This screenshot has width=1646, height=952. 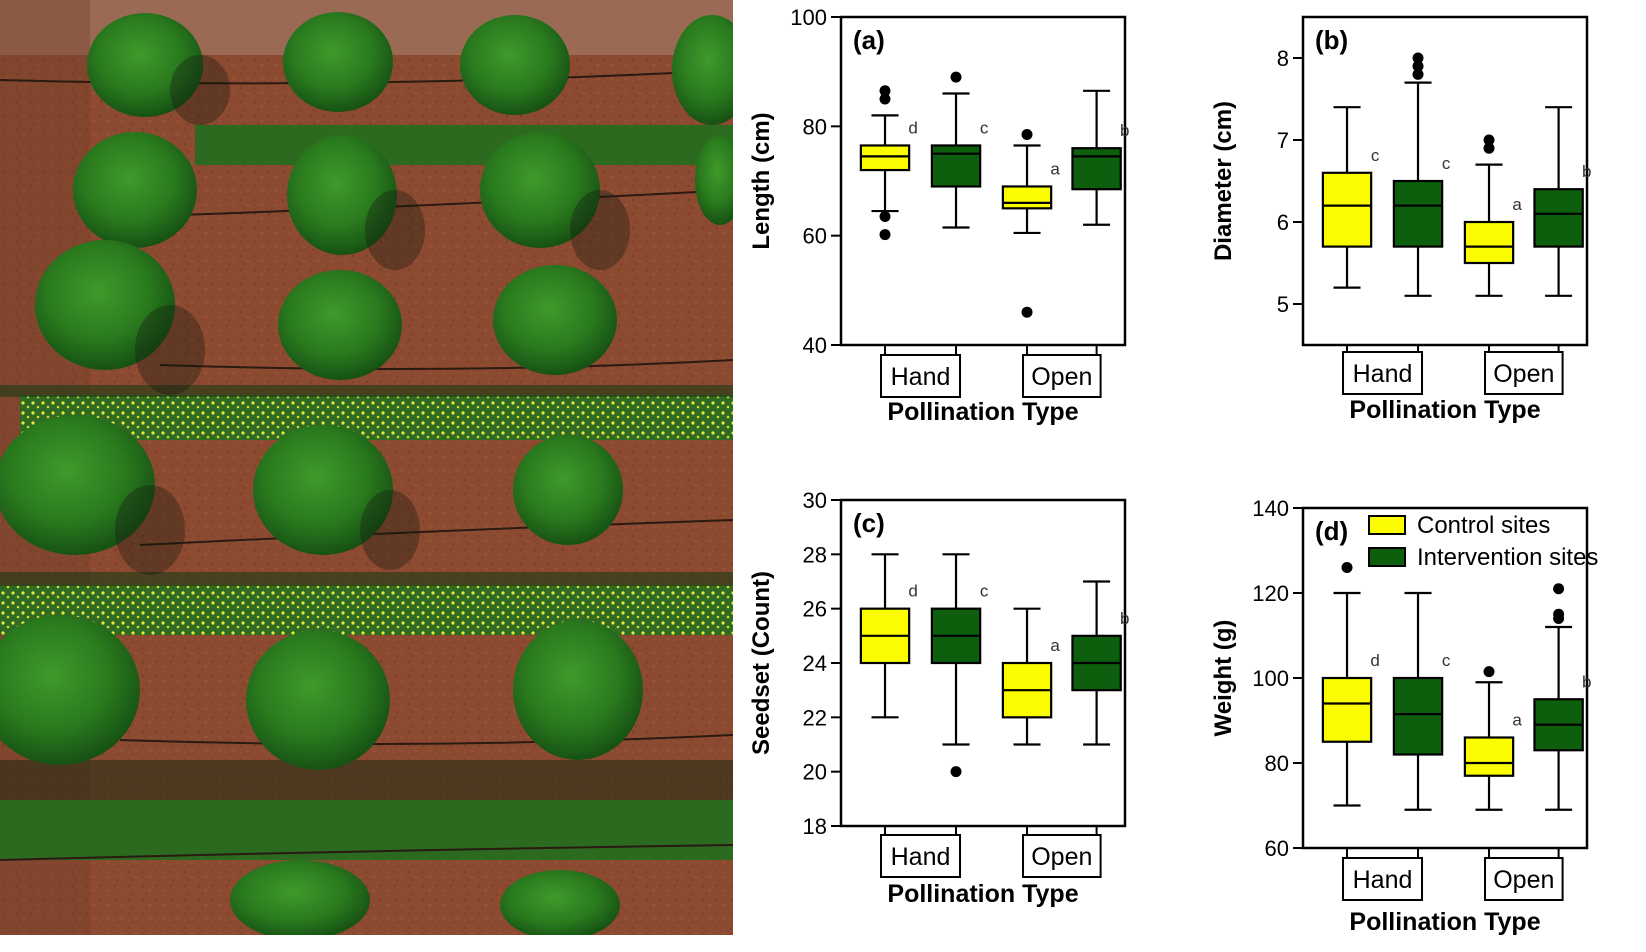 I want to click on y-tick-label: 120, so click(x=1270, y=593).